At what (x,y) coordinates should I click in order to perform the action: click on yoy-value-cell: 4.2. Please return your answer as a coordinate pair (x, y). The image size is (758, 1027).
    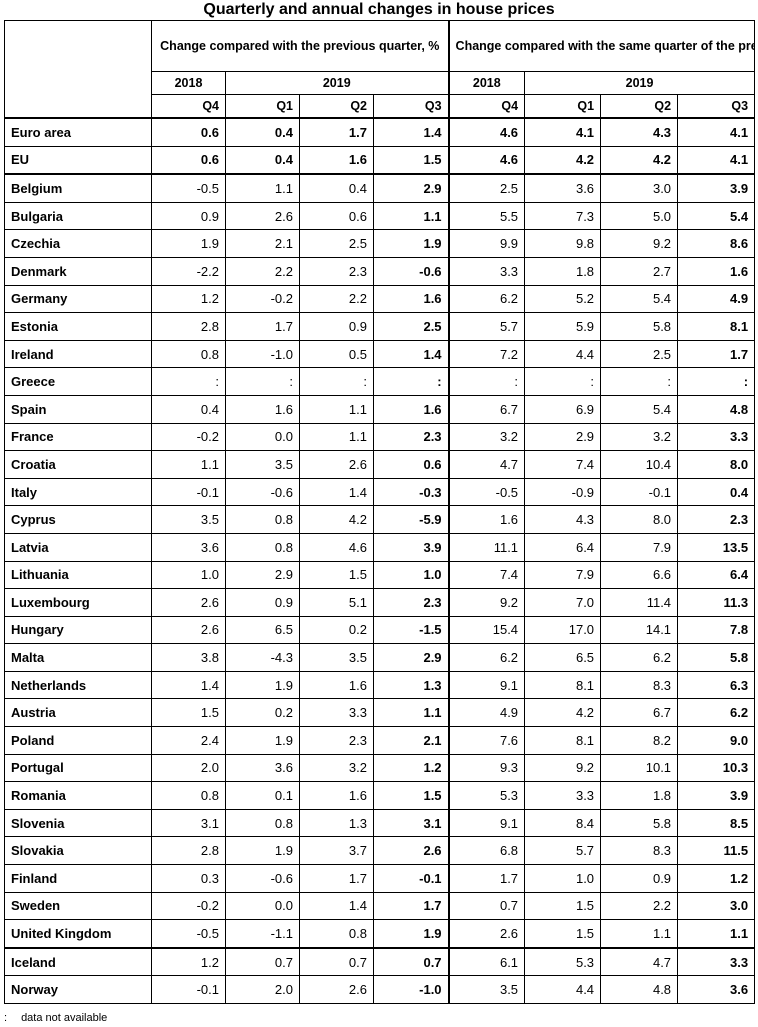
    Looking at the image, I should click on (639, 160).